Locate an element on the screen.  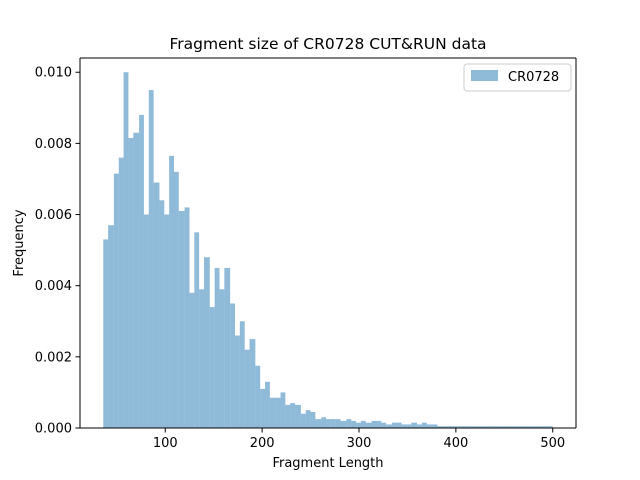
y-tick-label: 0.004 is located at coordinates (53, 286).